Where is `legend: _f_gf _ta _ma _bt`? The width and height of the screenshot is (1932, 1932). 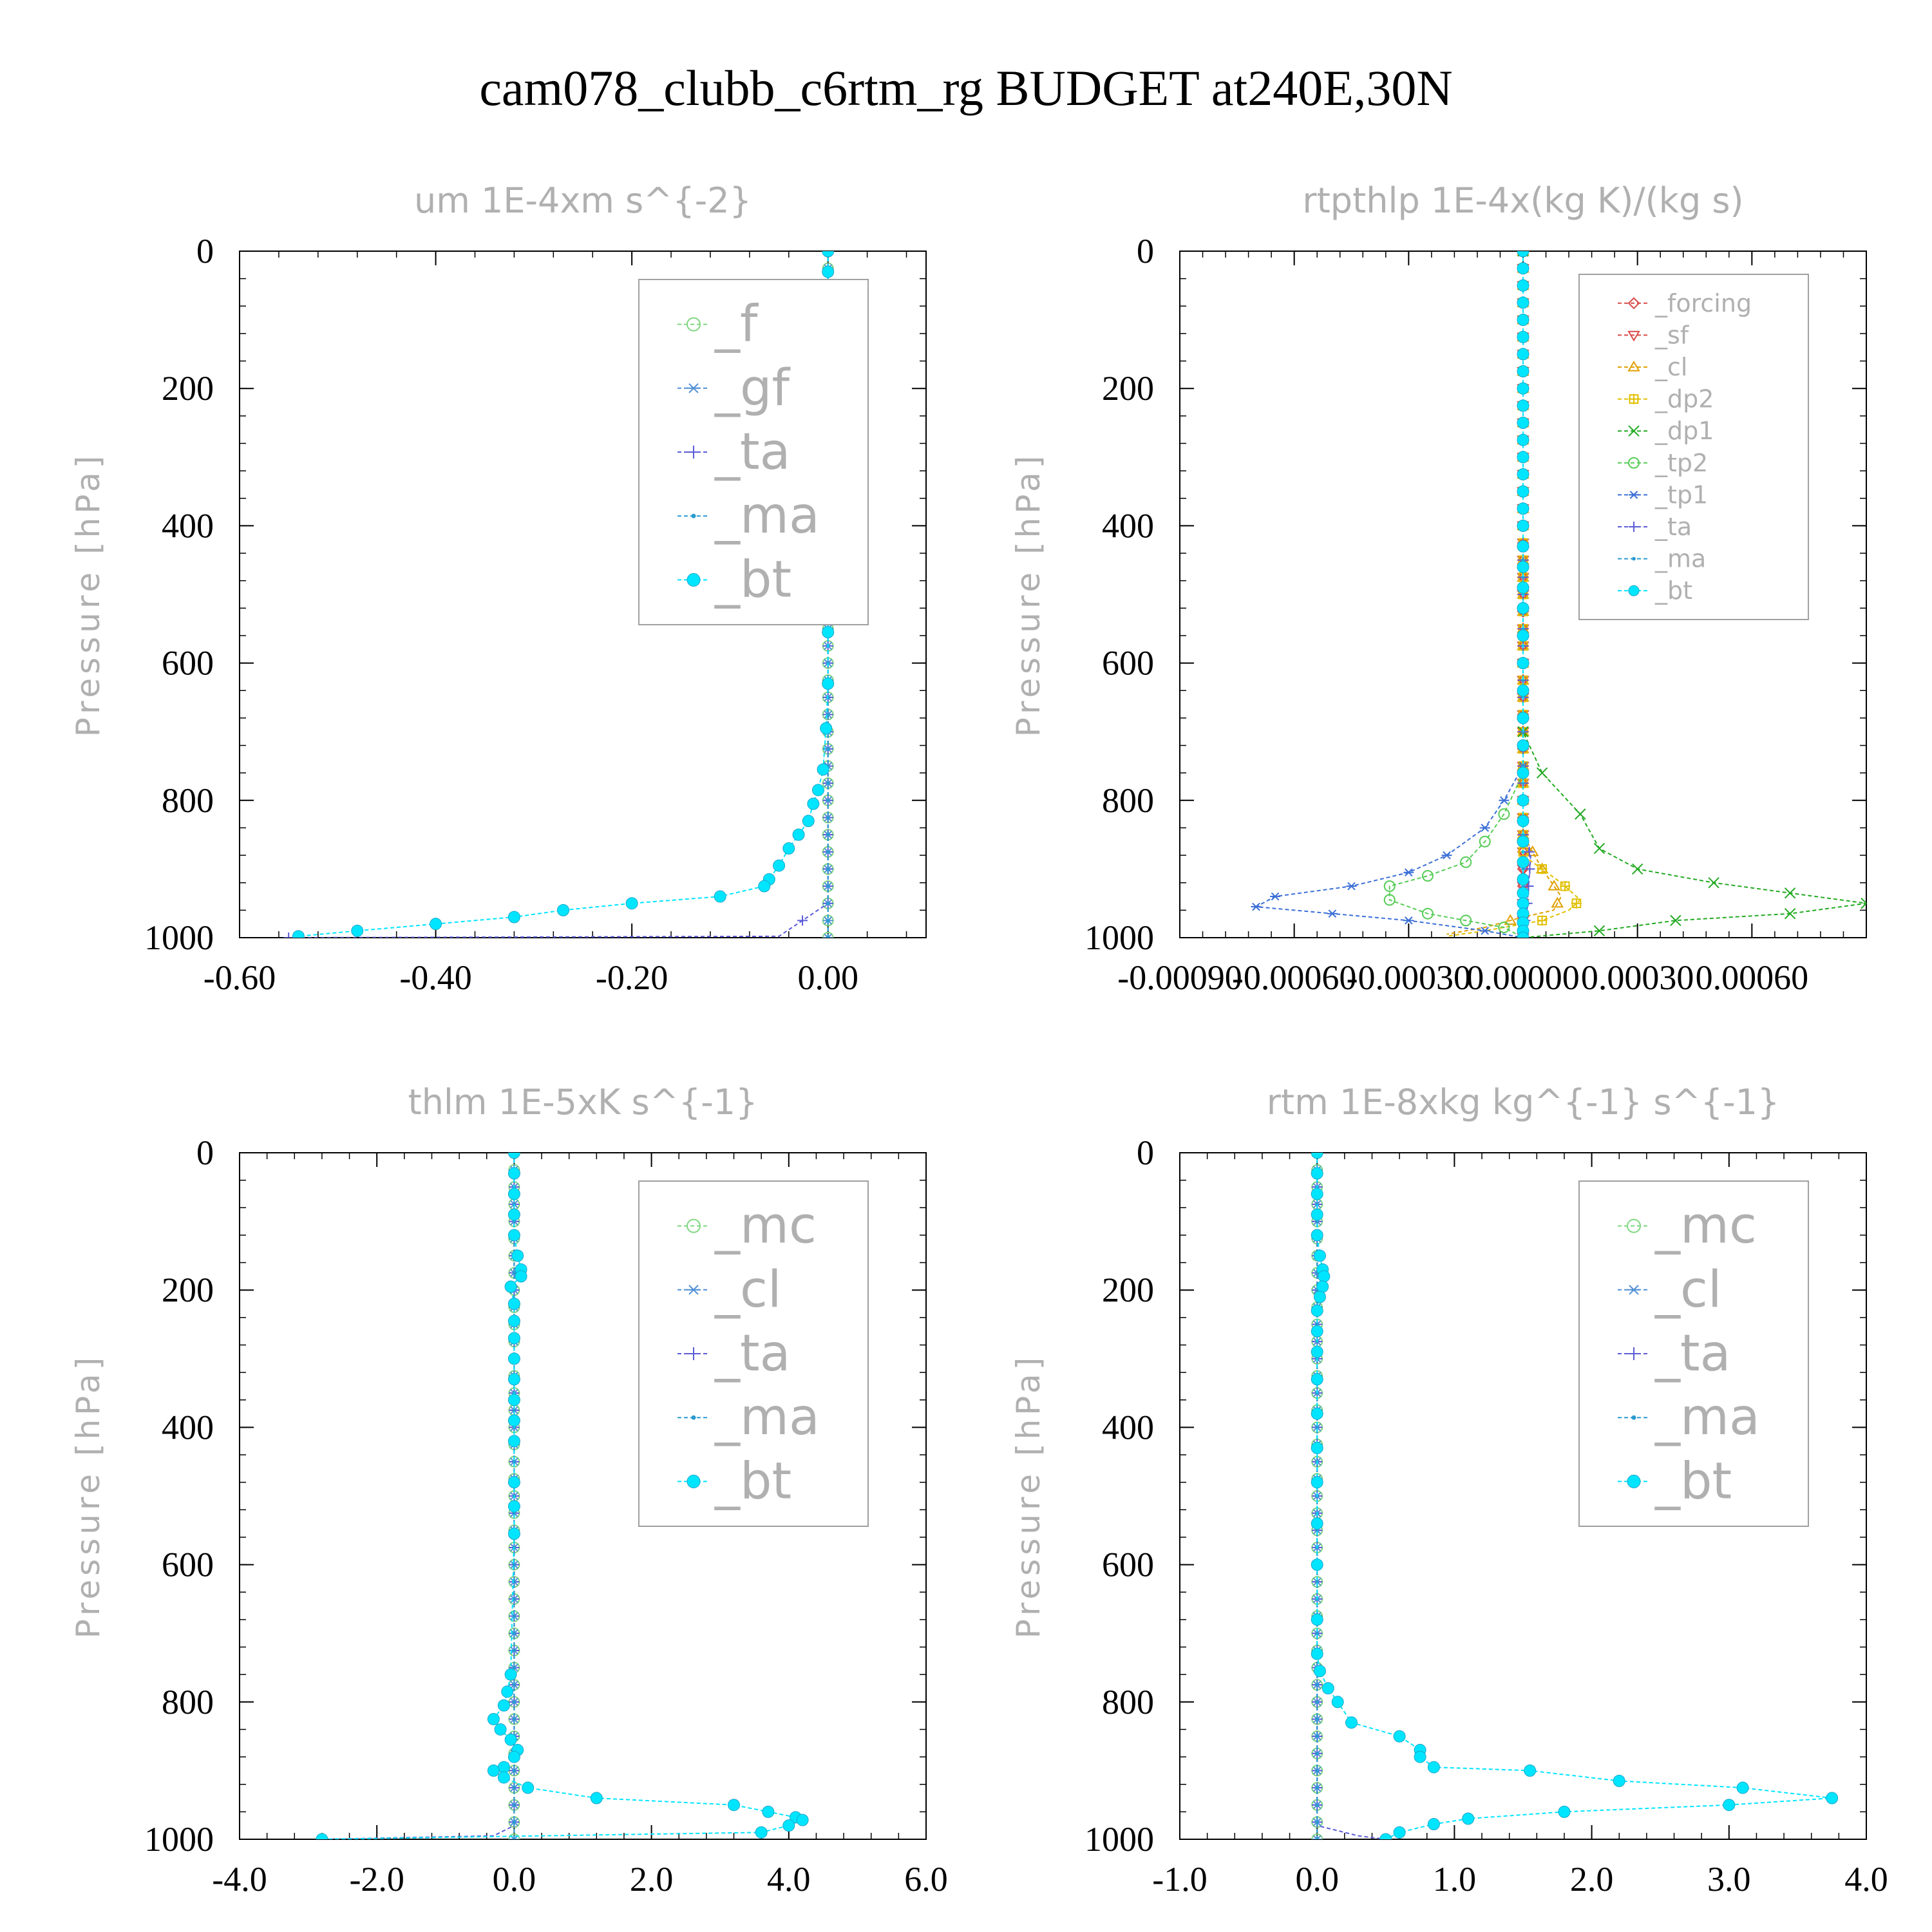
legend: _f_gf _ta _ma _bt is located at coordinates (753, 452).